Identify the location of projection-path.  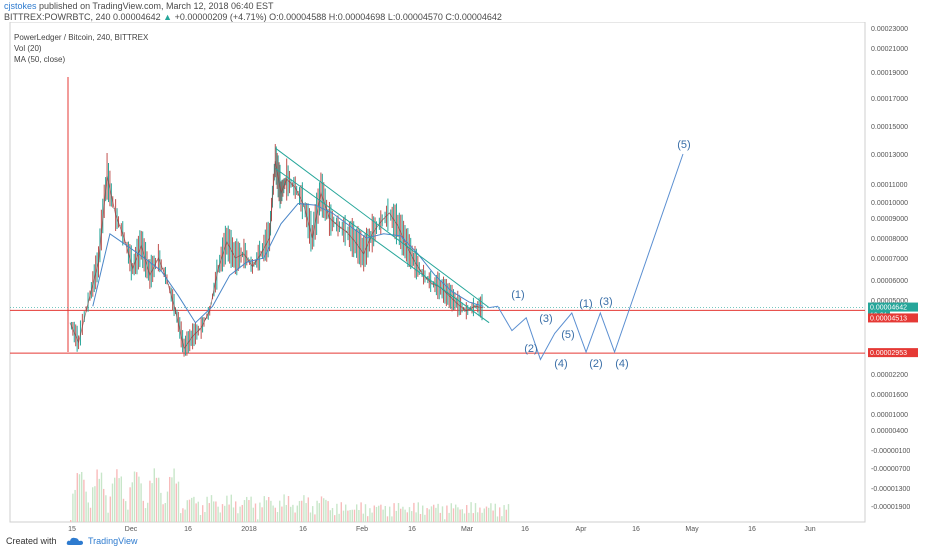
(586, 257).